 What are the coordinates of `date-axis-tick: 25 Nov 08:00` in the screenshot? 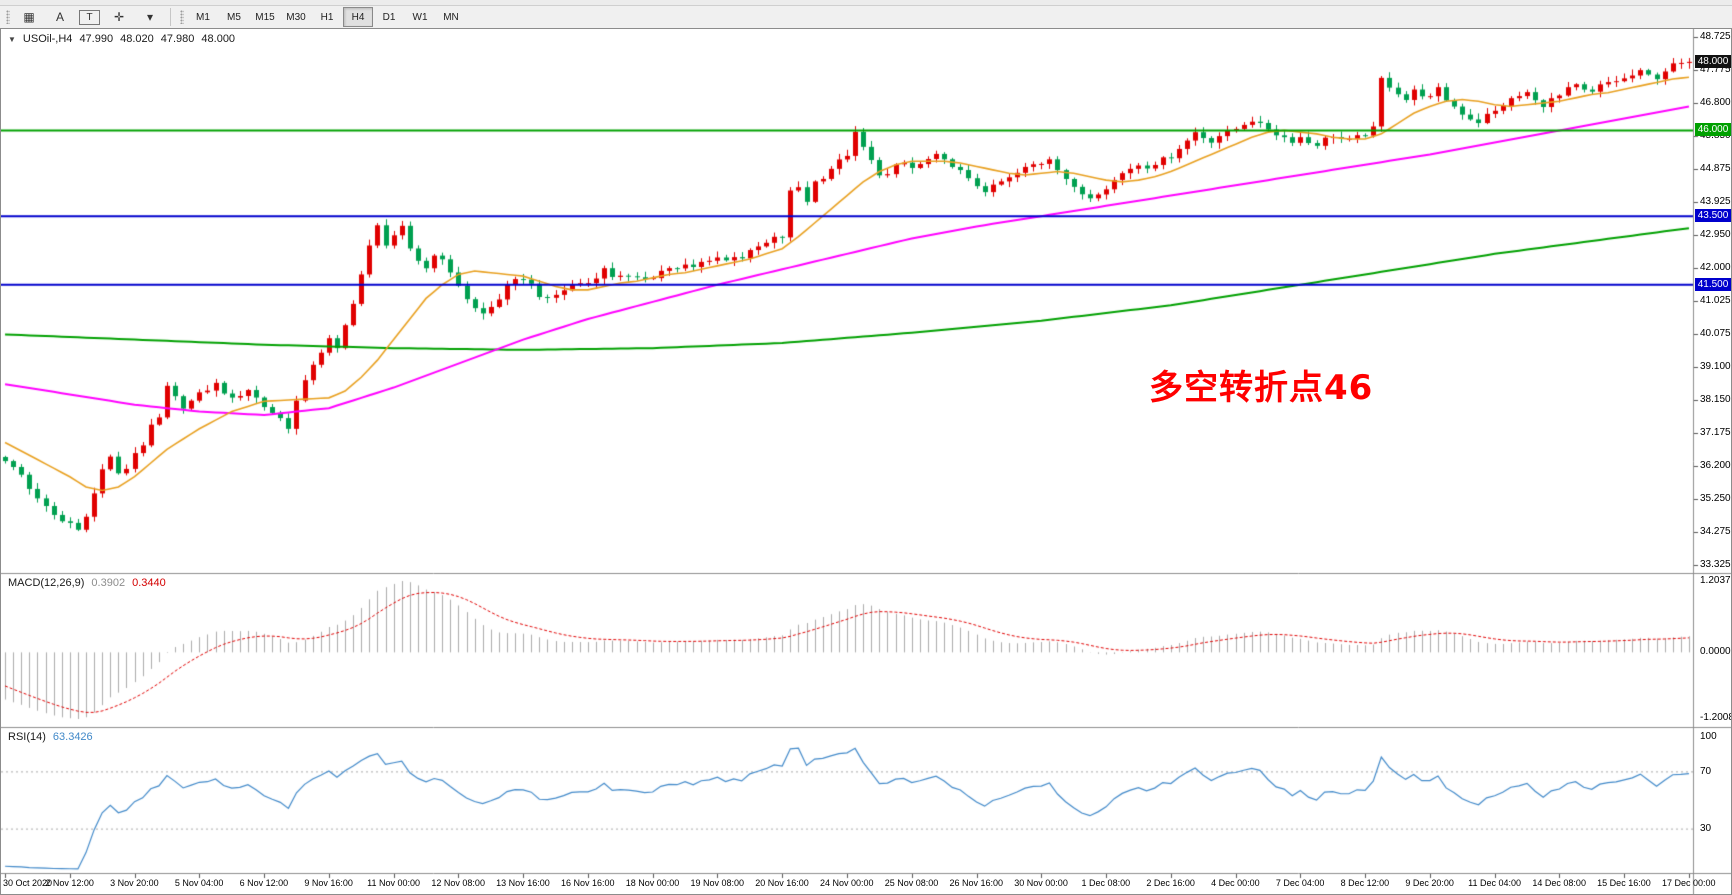 It's located at (911, 883).